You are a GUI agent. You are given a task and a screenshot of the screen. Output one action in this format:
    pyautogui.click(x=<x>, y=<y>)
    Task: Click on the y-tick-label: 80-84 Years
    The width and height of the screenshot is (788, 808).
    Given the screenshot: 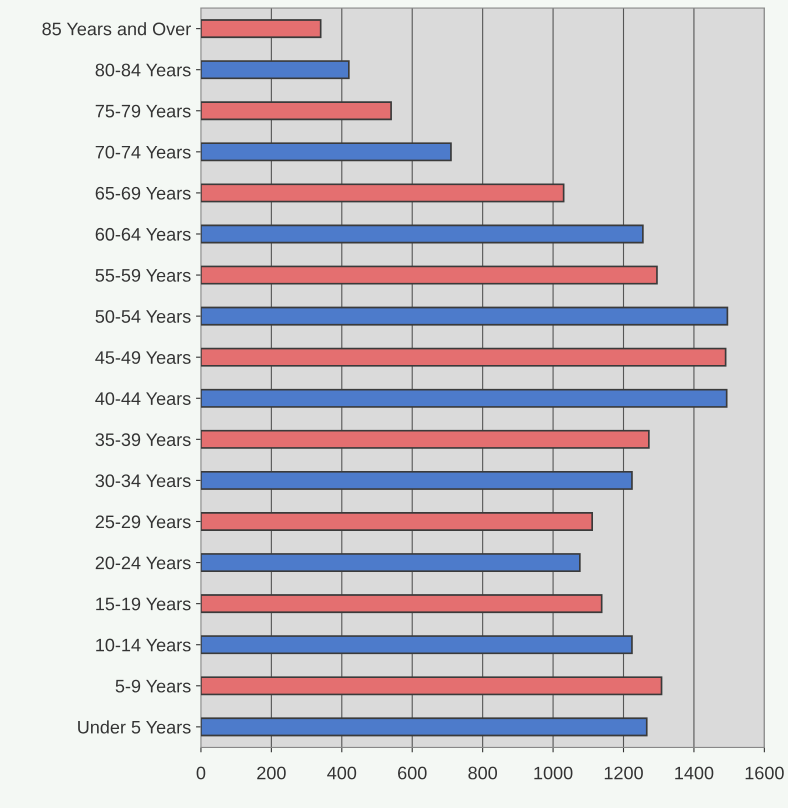 What is the action you would take?
    pyautogui.click(x=143, y=70)
    